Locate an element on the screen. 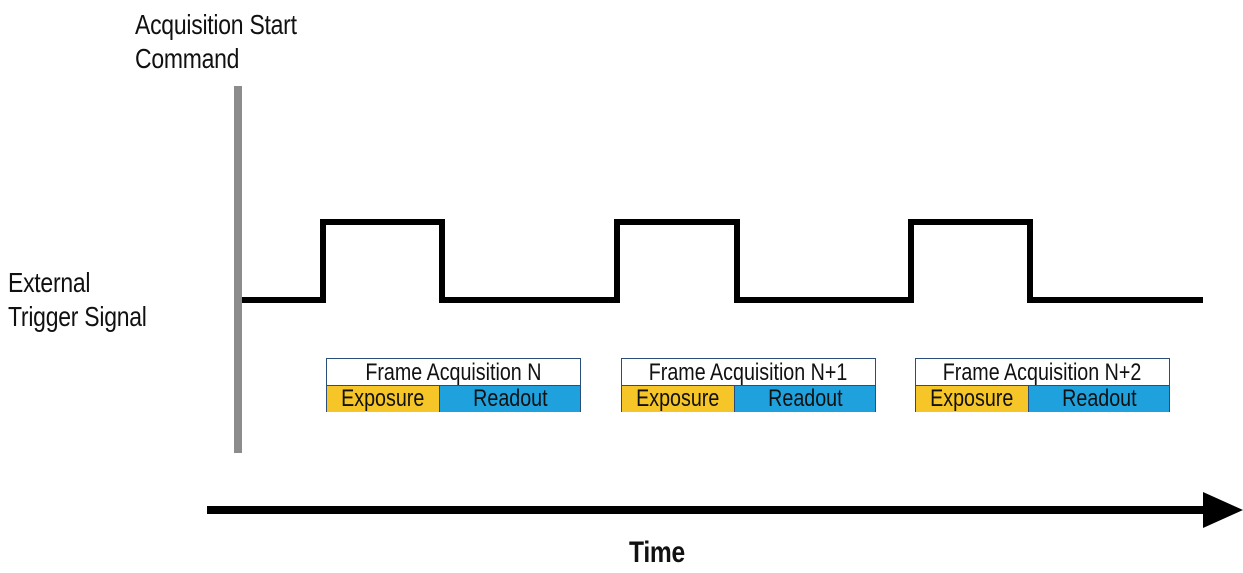 The image size is (1243, 573). acquisition-start-marker is located at coordinates (238, 269).